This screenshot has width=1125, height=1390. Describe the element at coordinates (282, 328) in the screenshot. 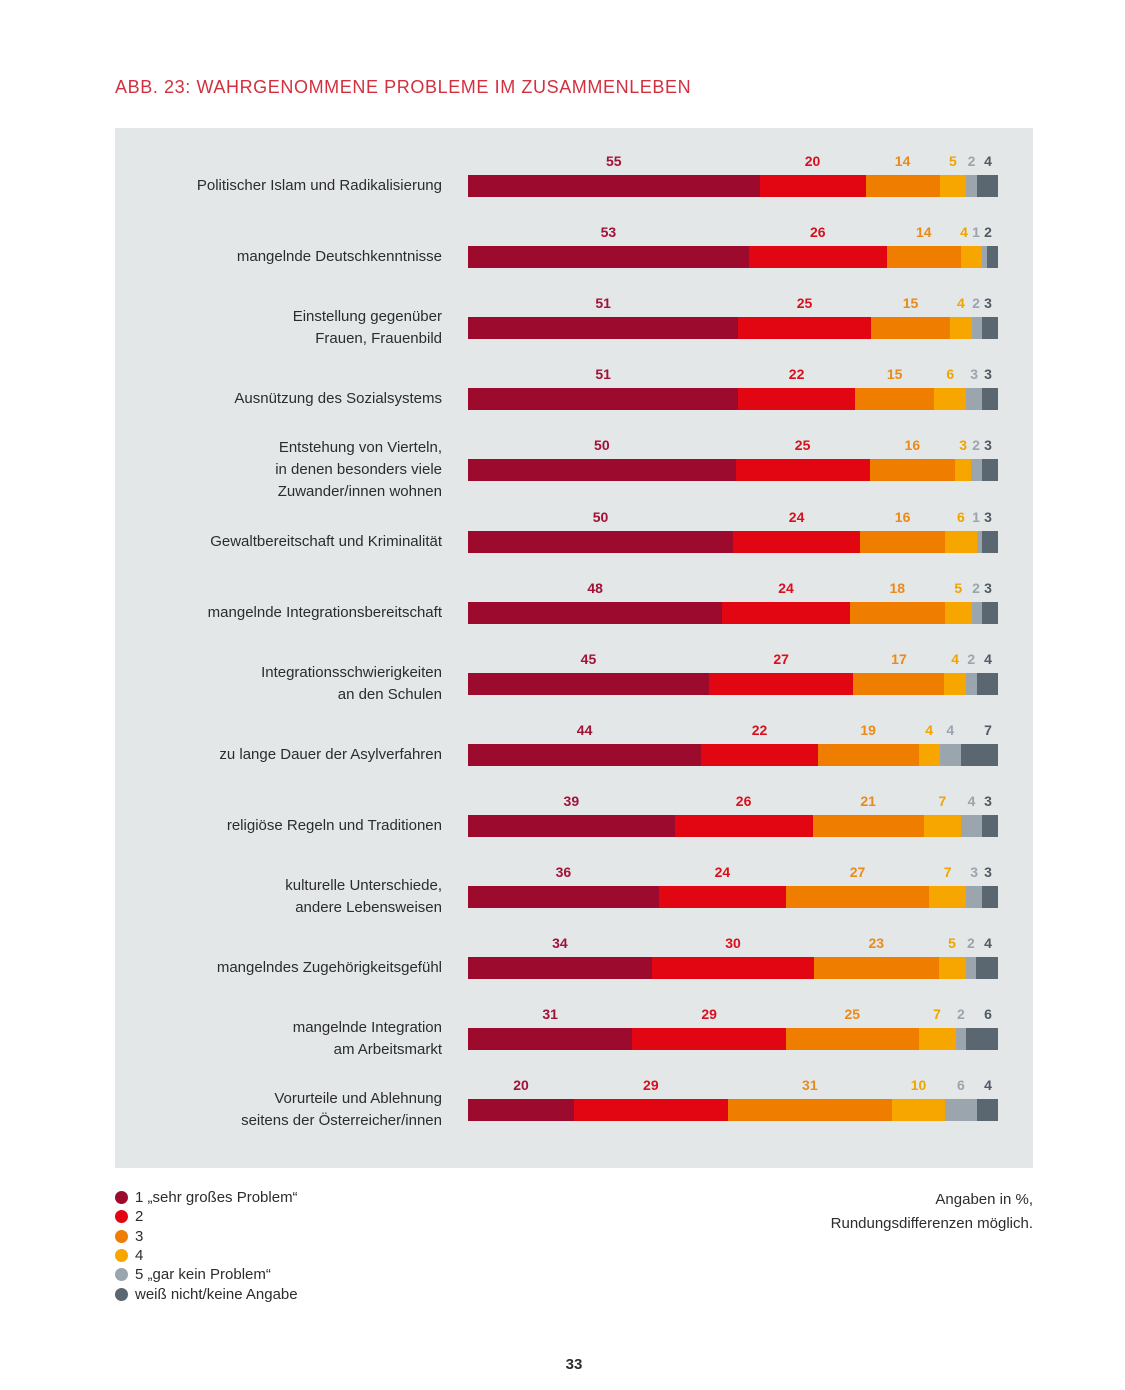

I see `category-label: Einstellung gegenüber Frauen, Frauenbild` at that location.